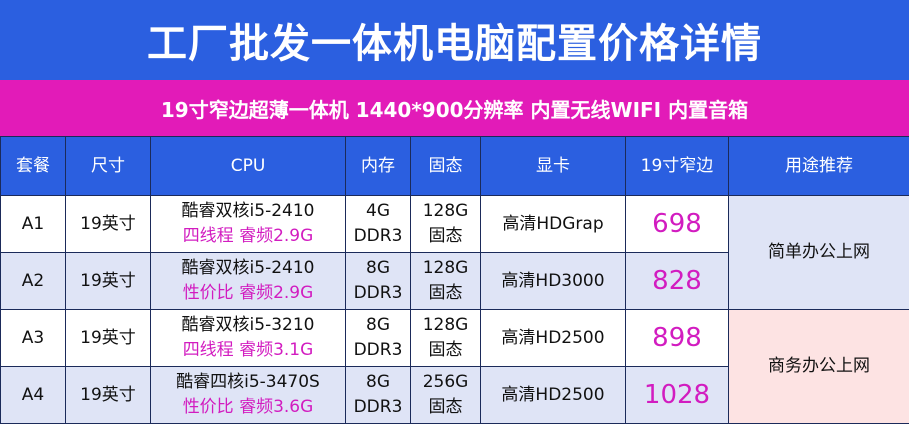 The height and width of the screenshot is (427, 909). What do you see at coordinates (248, 395) in the screenshot?
I see `cpu-cell: 酷睿四核i5-3470S 性价比 睿频3.6G` at bounding box center [248, 395].